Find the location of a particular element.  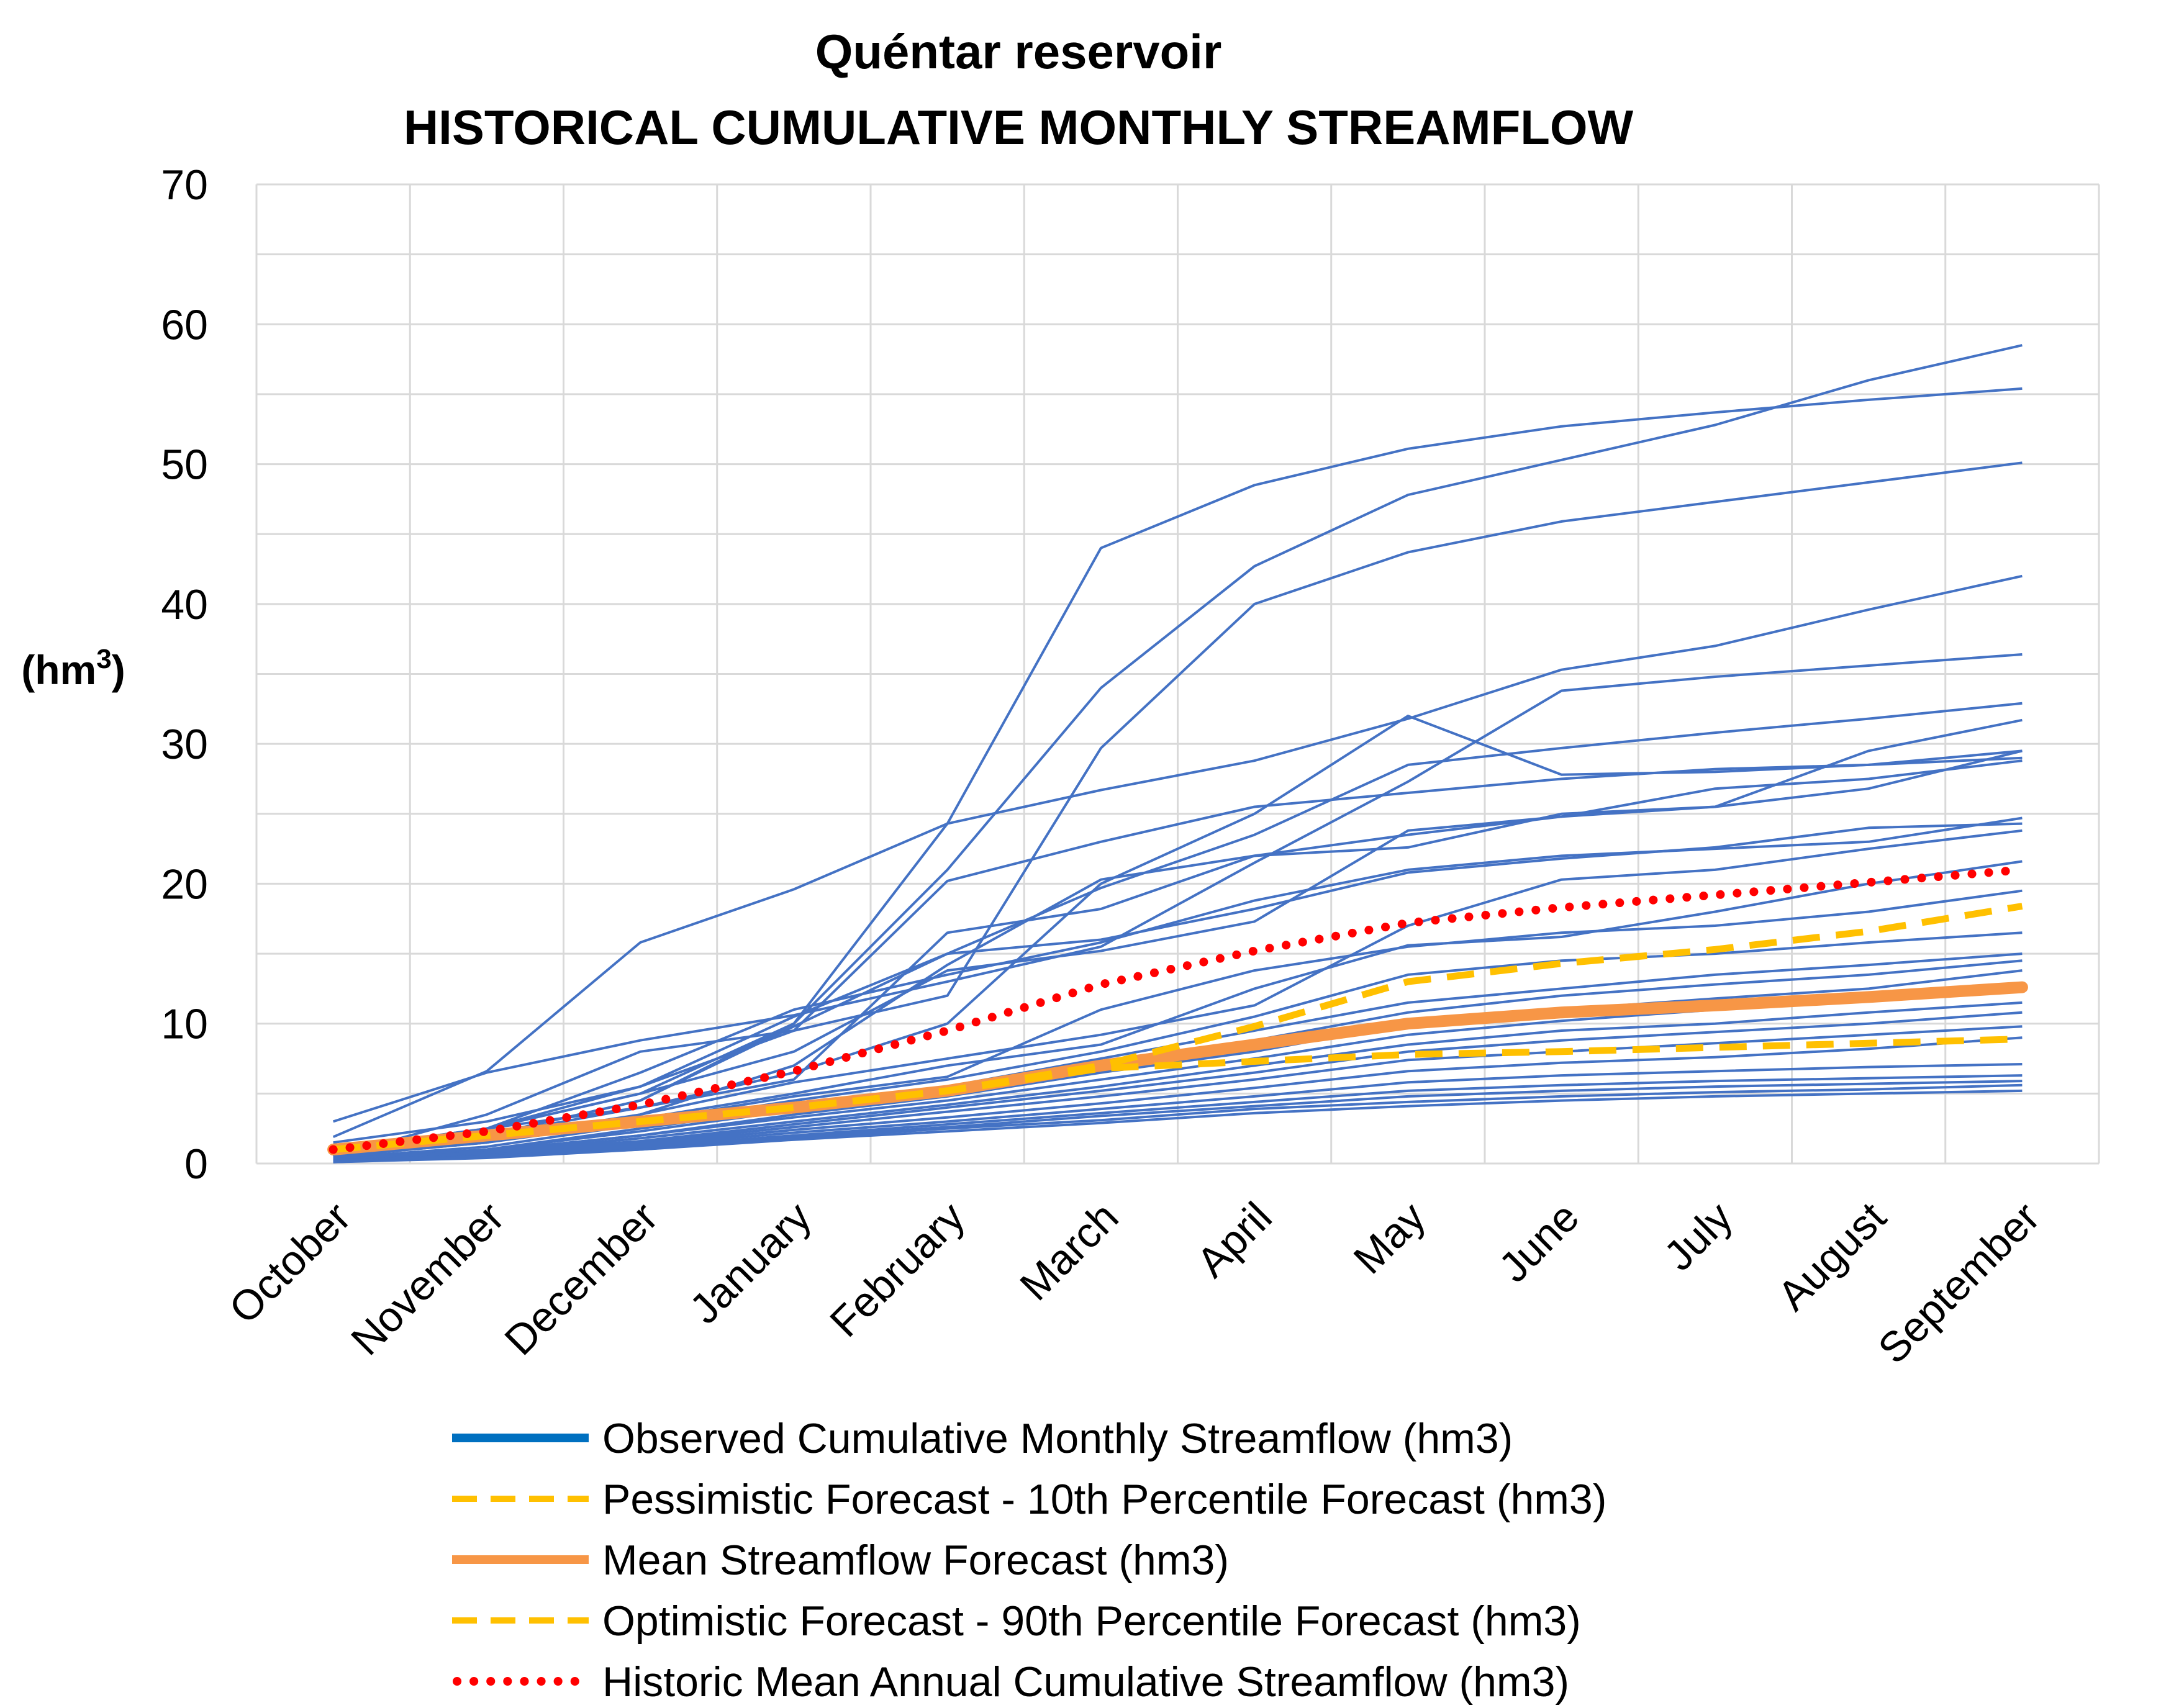

y-tick-label: 70 is located at coordinates (184, 185).